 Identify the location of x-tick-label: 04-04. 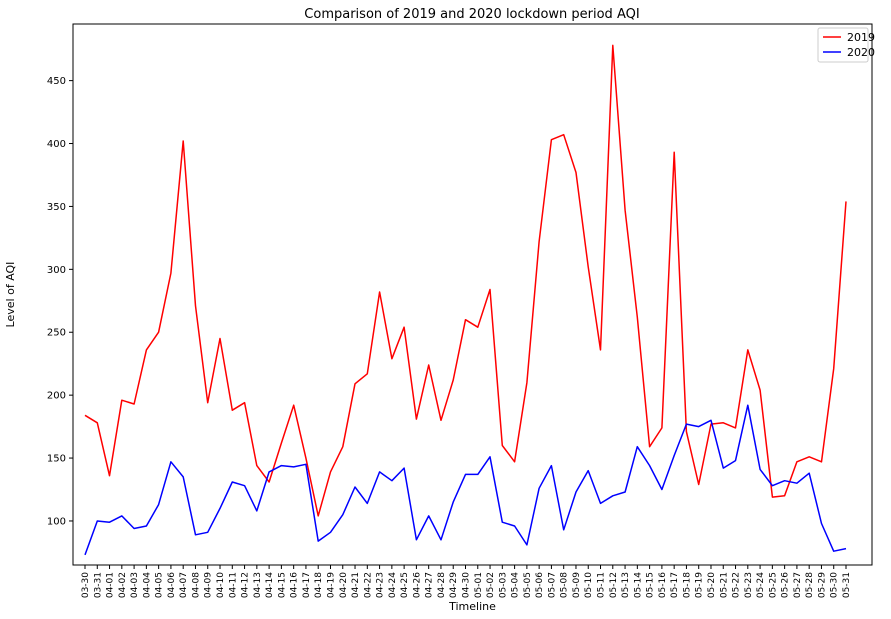
(147, 585).